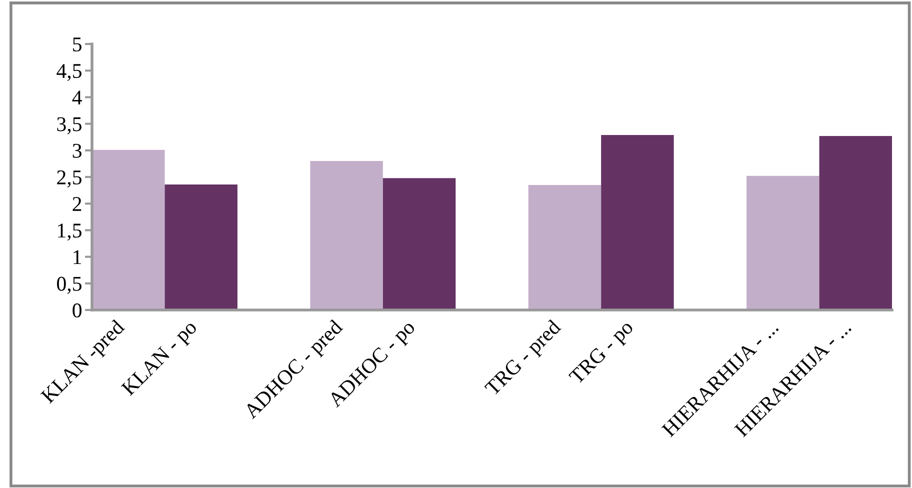 The height and width of the screenshot is (488, 912). What do you see at coordinates (70, 232) in the screenshot?
I see `y-tick-label: 1,5` at bounding box center [70, 232].